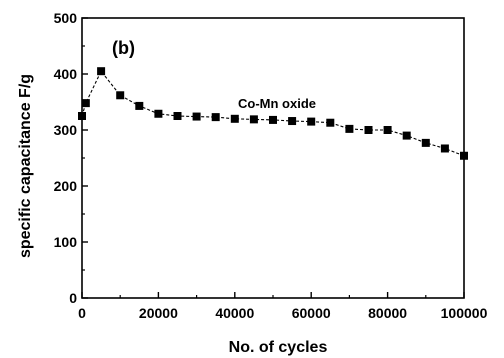 The width and height of the screenshot is (504, 358). I want to click on x-tick-label: 40000, so click(234, 313).